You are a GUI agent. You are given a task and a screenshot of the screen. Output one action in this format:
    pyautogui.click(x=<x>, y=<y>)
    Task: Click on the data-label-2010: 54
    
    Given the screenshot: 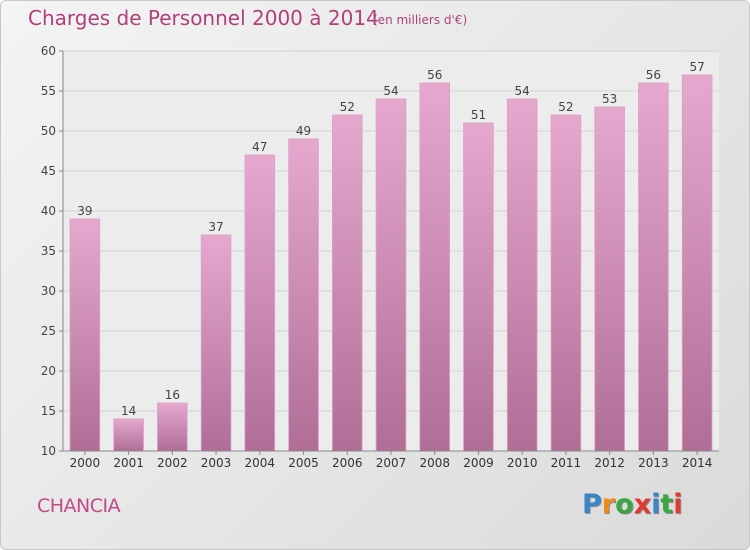 What is the action you would take?
    pyautogui.click(x=522, y=91)
    